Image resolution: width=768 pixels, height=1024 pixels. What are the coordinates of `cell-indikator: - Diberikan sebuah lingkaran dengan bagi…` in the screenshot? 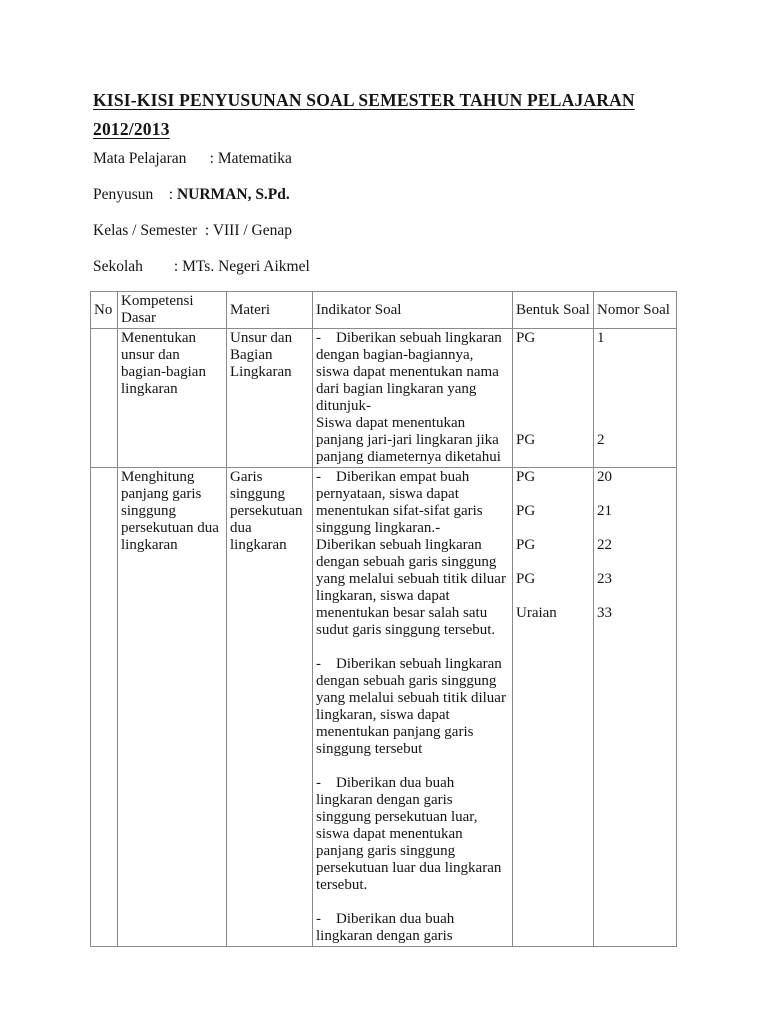 It's located at (412, 398).